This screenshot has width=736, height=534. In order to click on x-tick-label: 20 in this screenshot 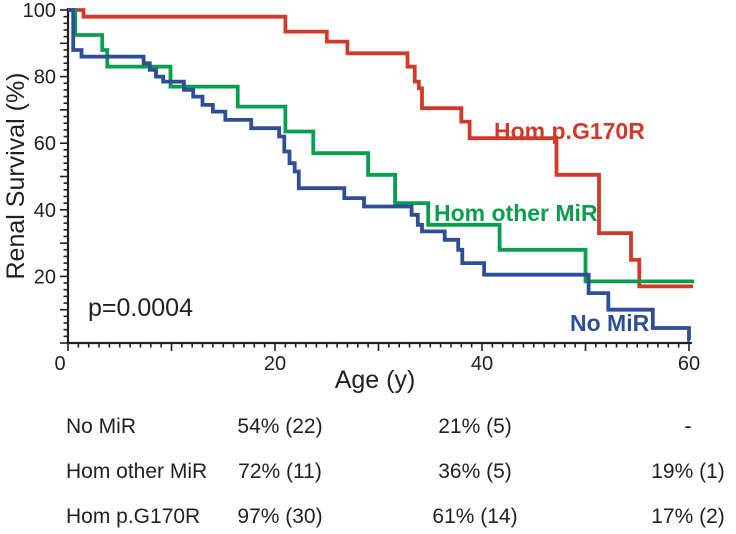, I will do `click(275, 364)`.